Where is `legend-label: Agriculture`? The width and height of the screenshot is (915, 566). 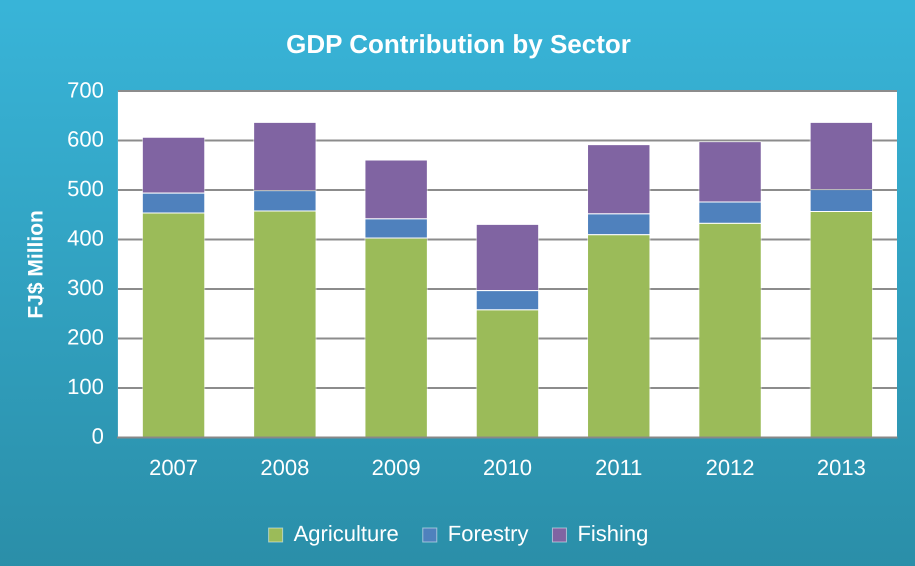
legend-label: Agriculture is located at coordinates (346, 533).